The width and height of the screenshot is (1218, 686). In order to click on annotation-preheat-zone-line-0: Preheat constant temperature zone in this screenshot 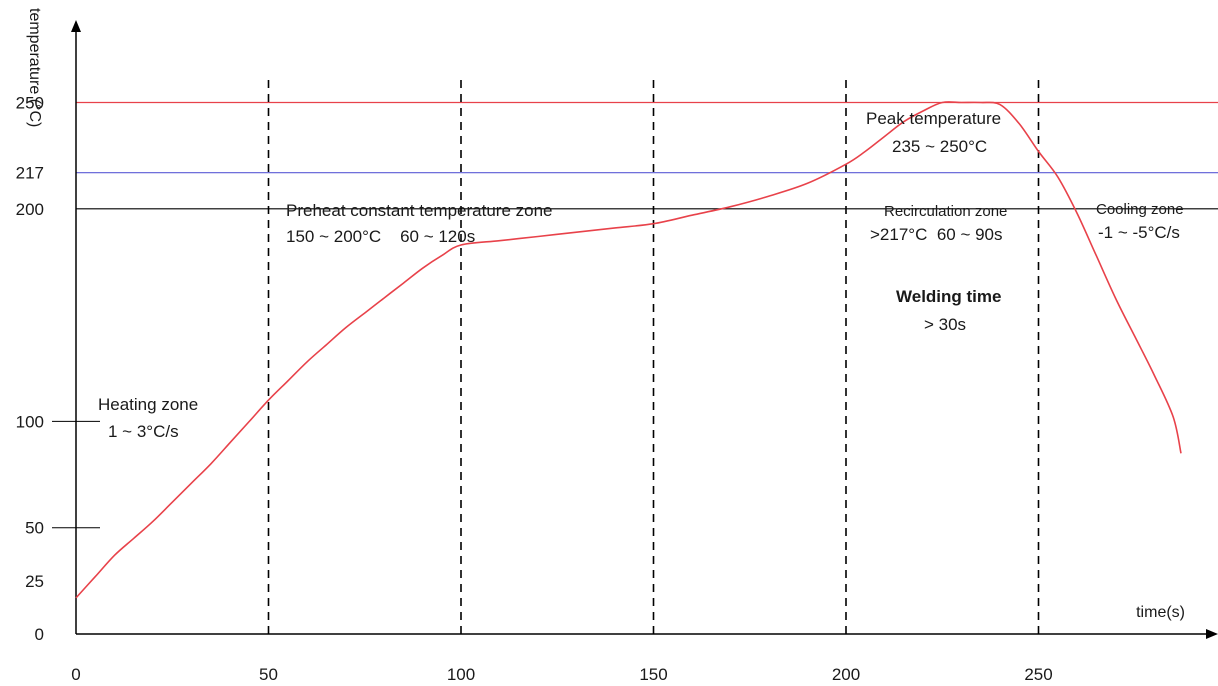, I will do `click(419, 210)`.